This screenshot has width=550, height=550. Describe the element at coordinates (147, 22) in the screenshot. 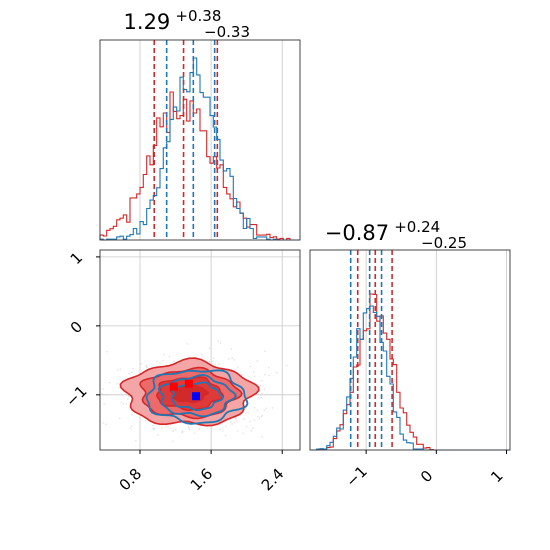

I see `title-p0-median: 1.29` at that location.